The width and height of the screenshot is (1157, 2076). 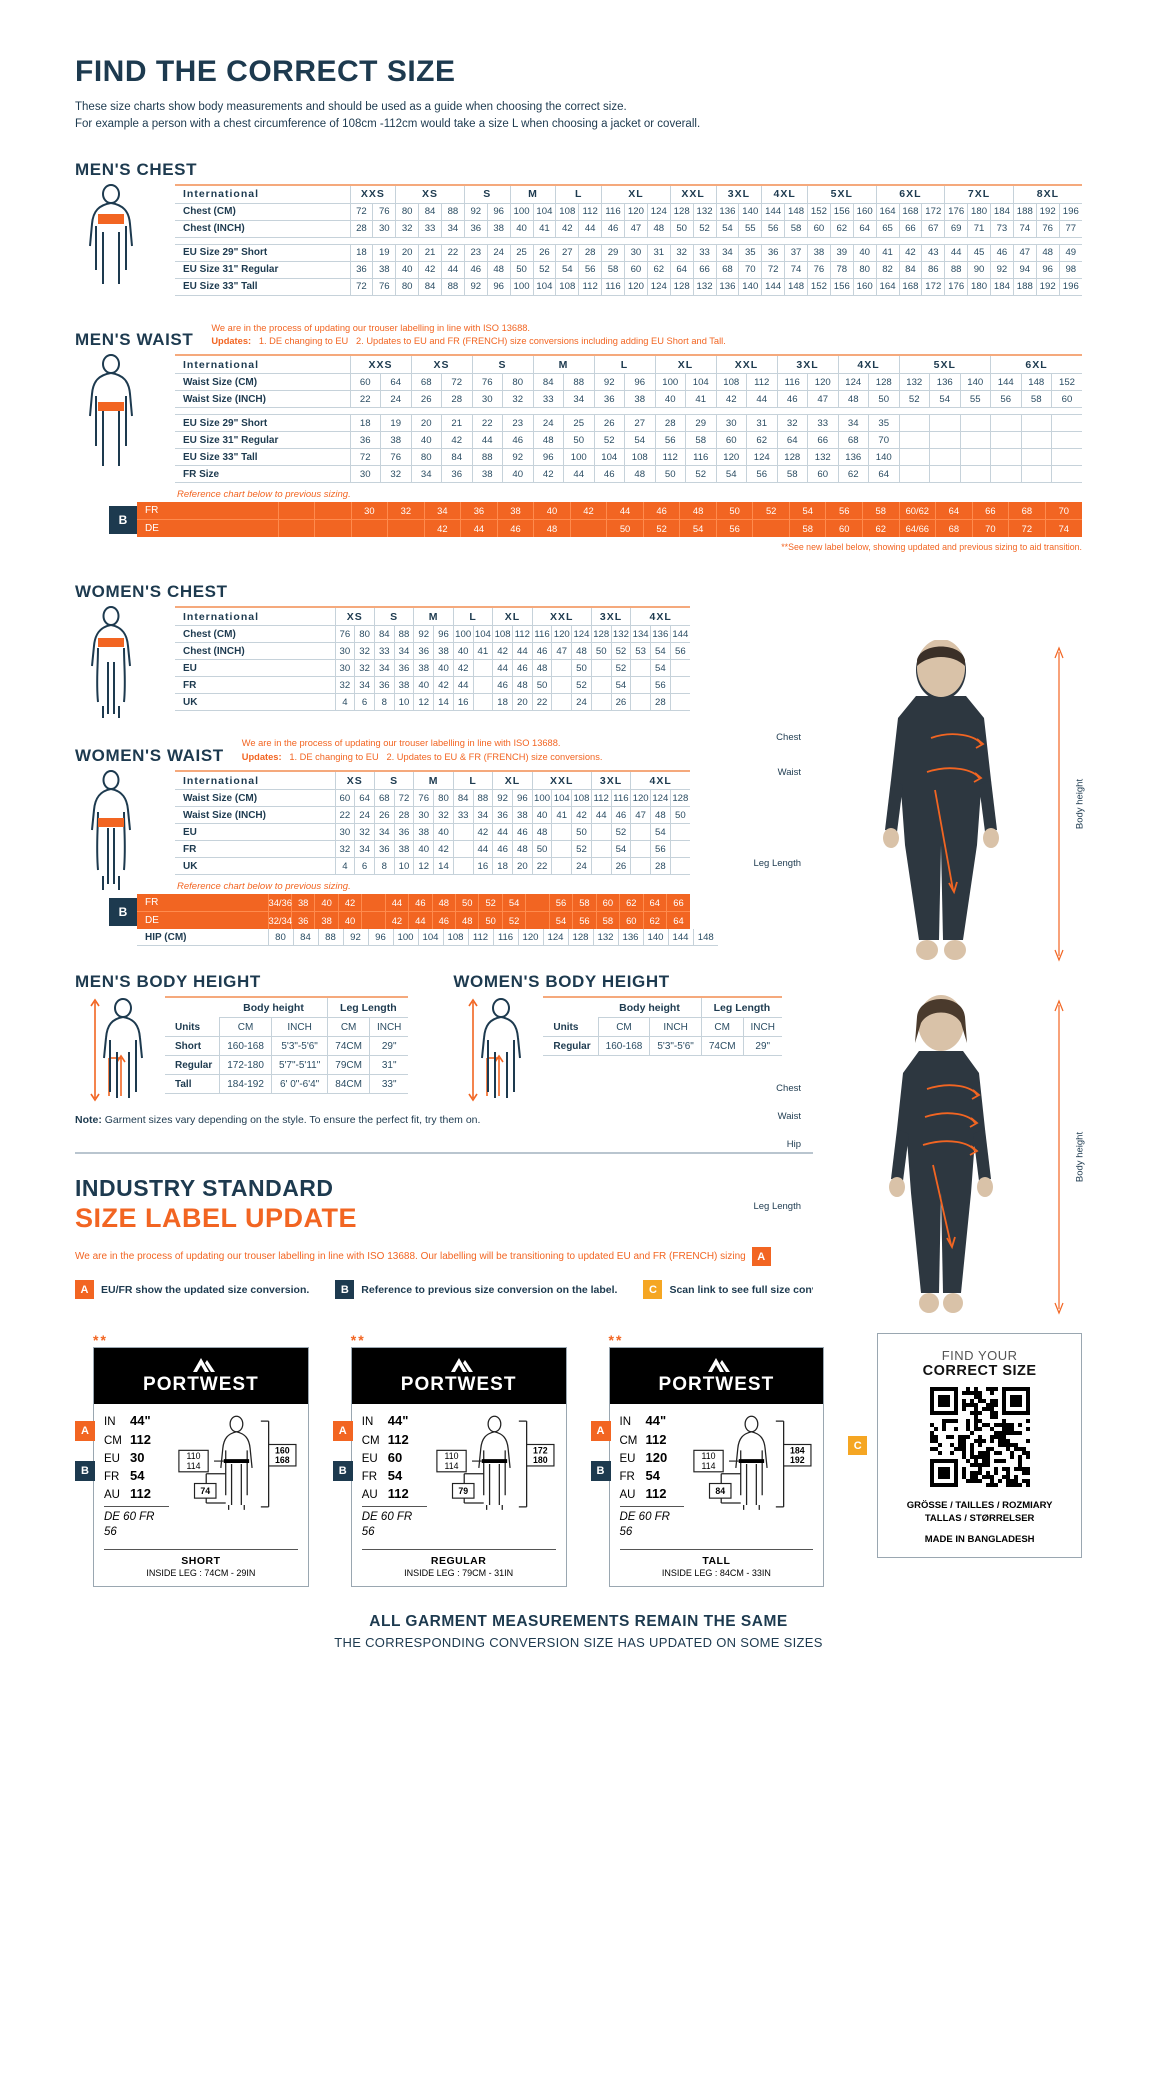 What do you see at coordinates (394, 1494) in the screenshot?
I see `label-spec-row: AU 112` at bounding box center [394, 1494].